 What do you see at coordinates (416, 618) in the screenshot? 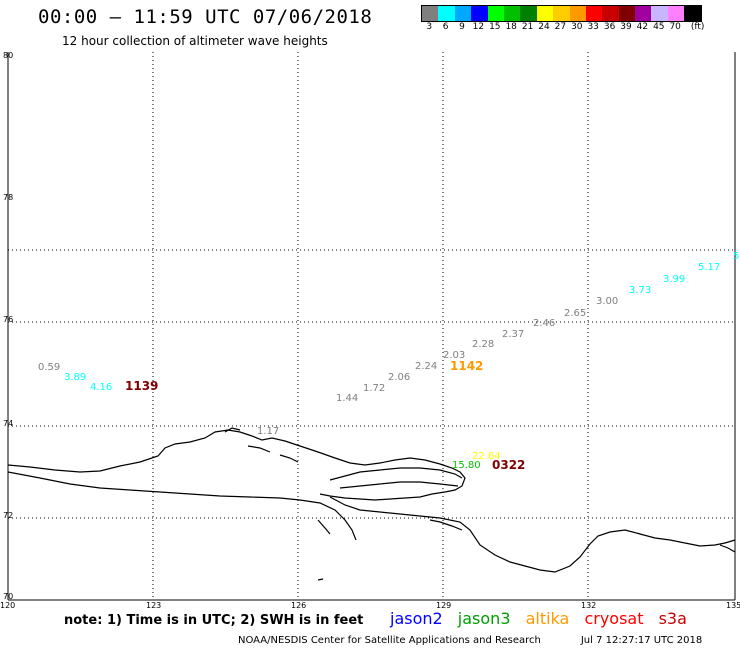
I see `legend-jason2: jason2` at bounding box center [416, 618].